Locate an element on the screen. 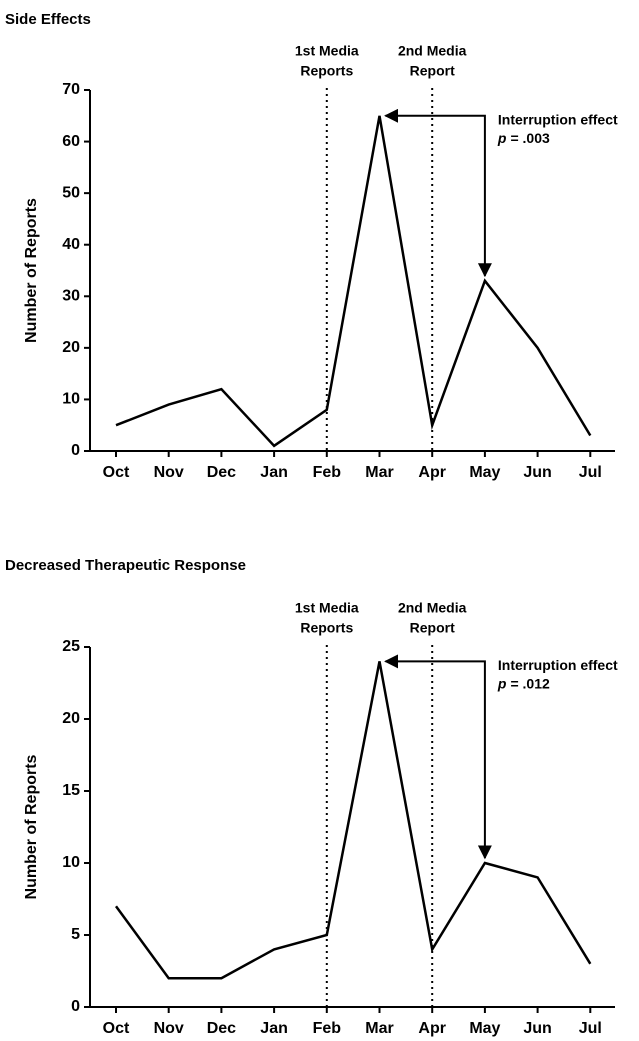  chart-title: Side Effects is located at coordinates (48, 19).